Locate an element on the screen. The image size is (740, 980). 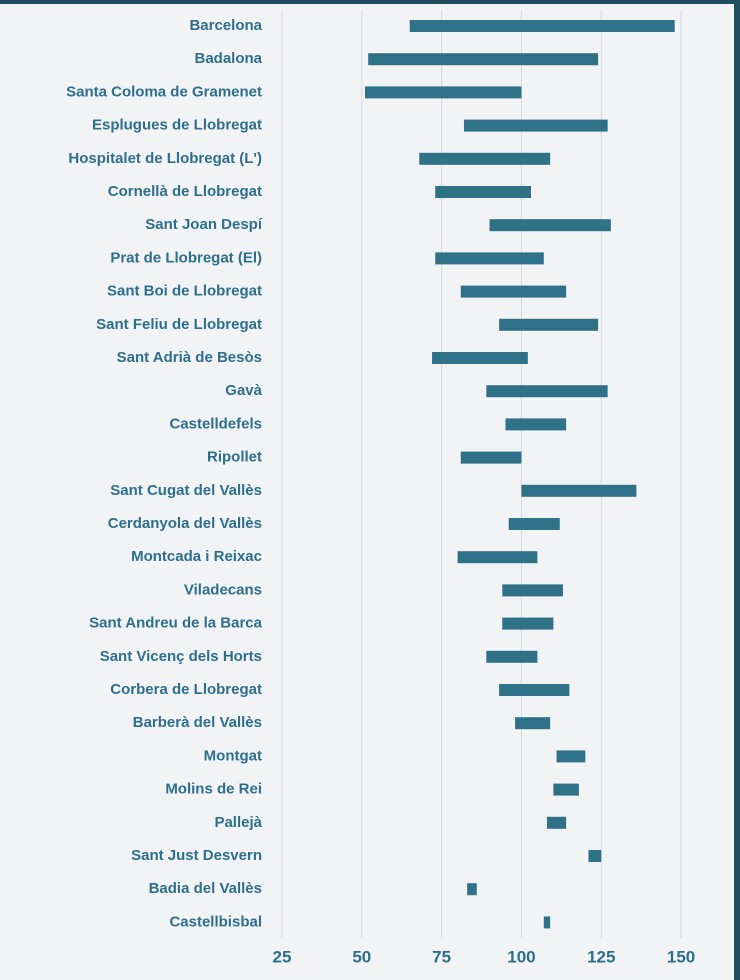
y-tick-label: Castellbisbal is located at coordinates (215, 921).